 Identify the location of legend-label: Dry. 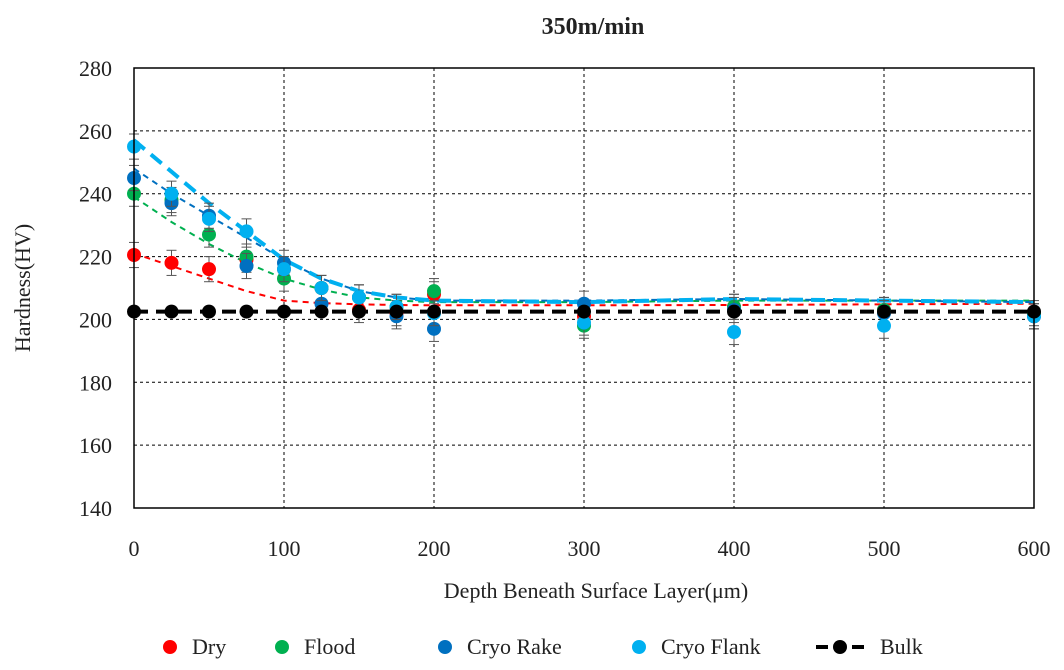
(209, 646).